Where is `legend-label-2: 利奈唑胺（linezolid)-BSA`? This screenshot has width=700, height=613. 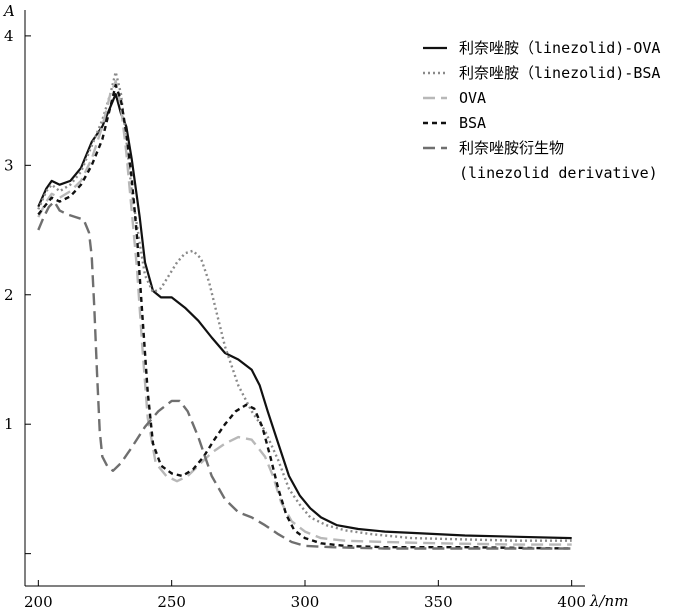
legend-label-2: 利奈唑胺（linezolid)-BSA is located at coordinates (559, 73).